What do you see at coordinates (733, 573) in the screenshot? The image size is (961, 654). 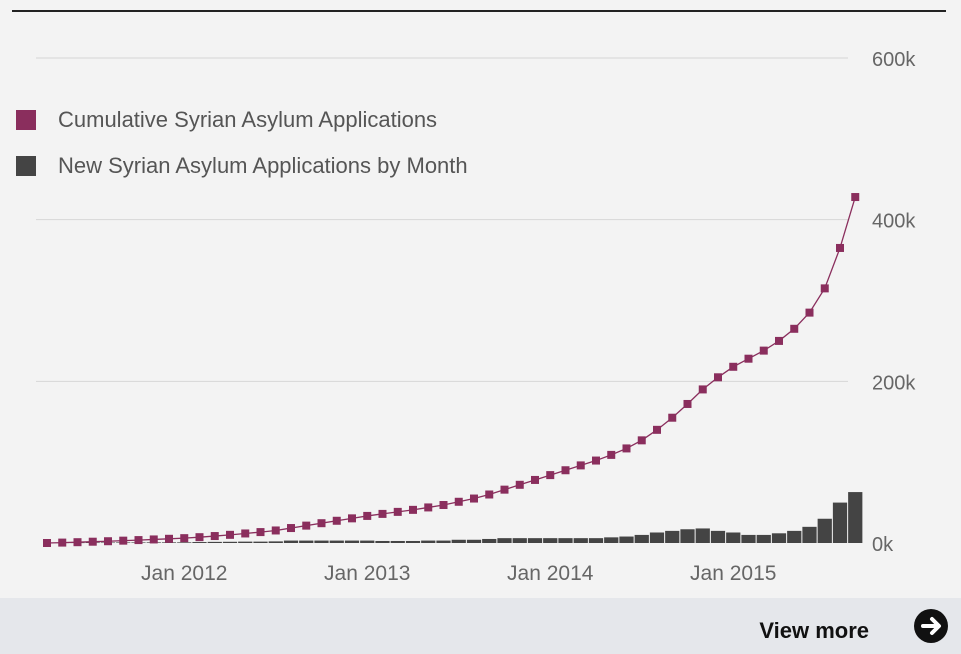 I see `x-tick-label: Jan 2015` at bounding box center [733, 573].